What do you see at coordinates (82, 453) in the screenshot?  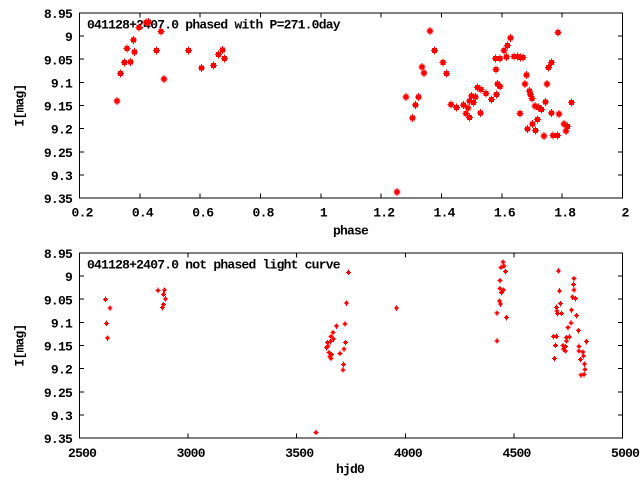 I see `svg-text: 2500` at bounding box center [82, 453].